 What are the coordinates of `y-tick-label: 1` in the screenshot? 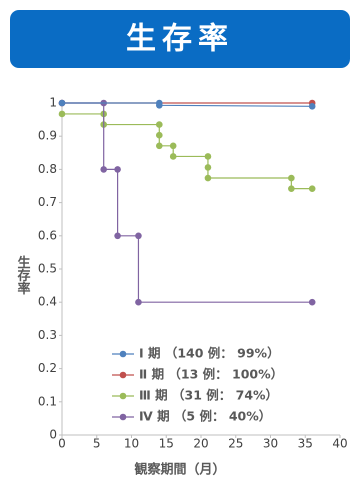 It's located at (53, 103).